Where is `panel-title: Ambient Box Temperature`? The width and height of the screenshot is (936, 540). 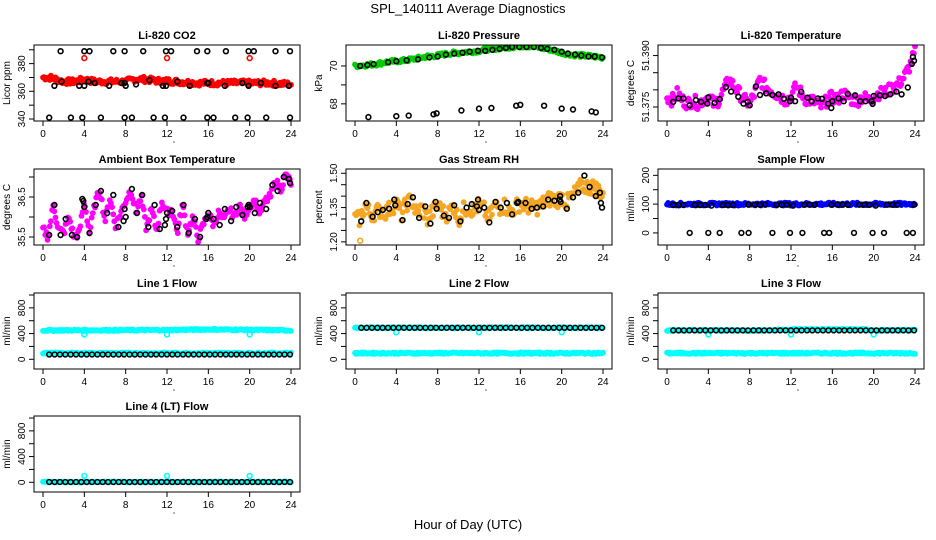
panel-title: Ambient Box Temperature is located at coordinates (167, 160).